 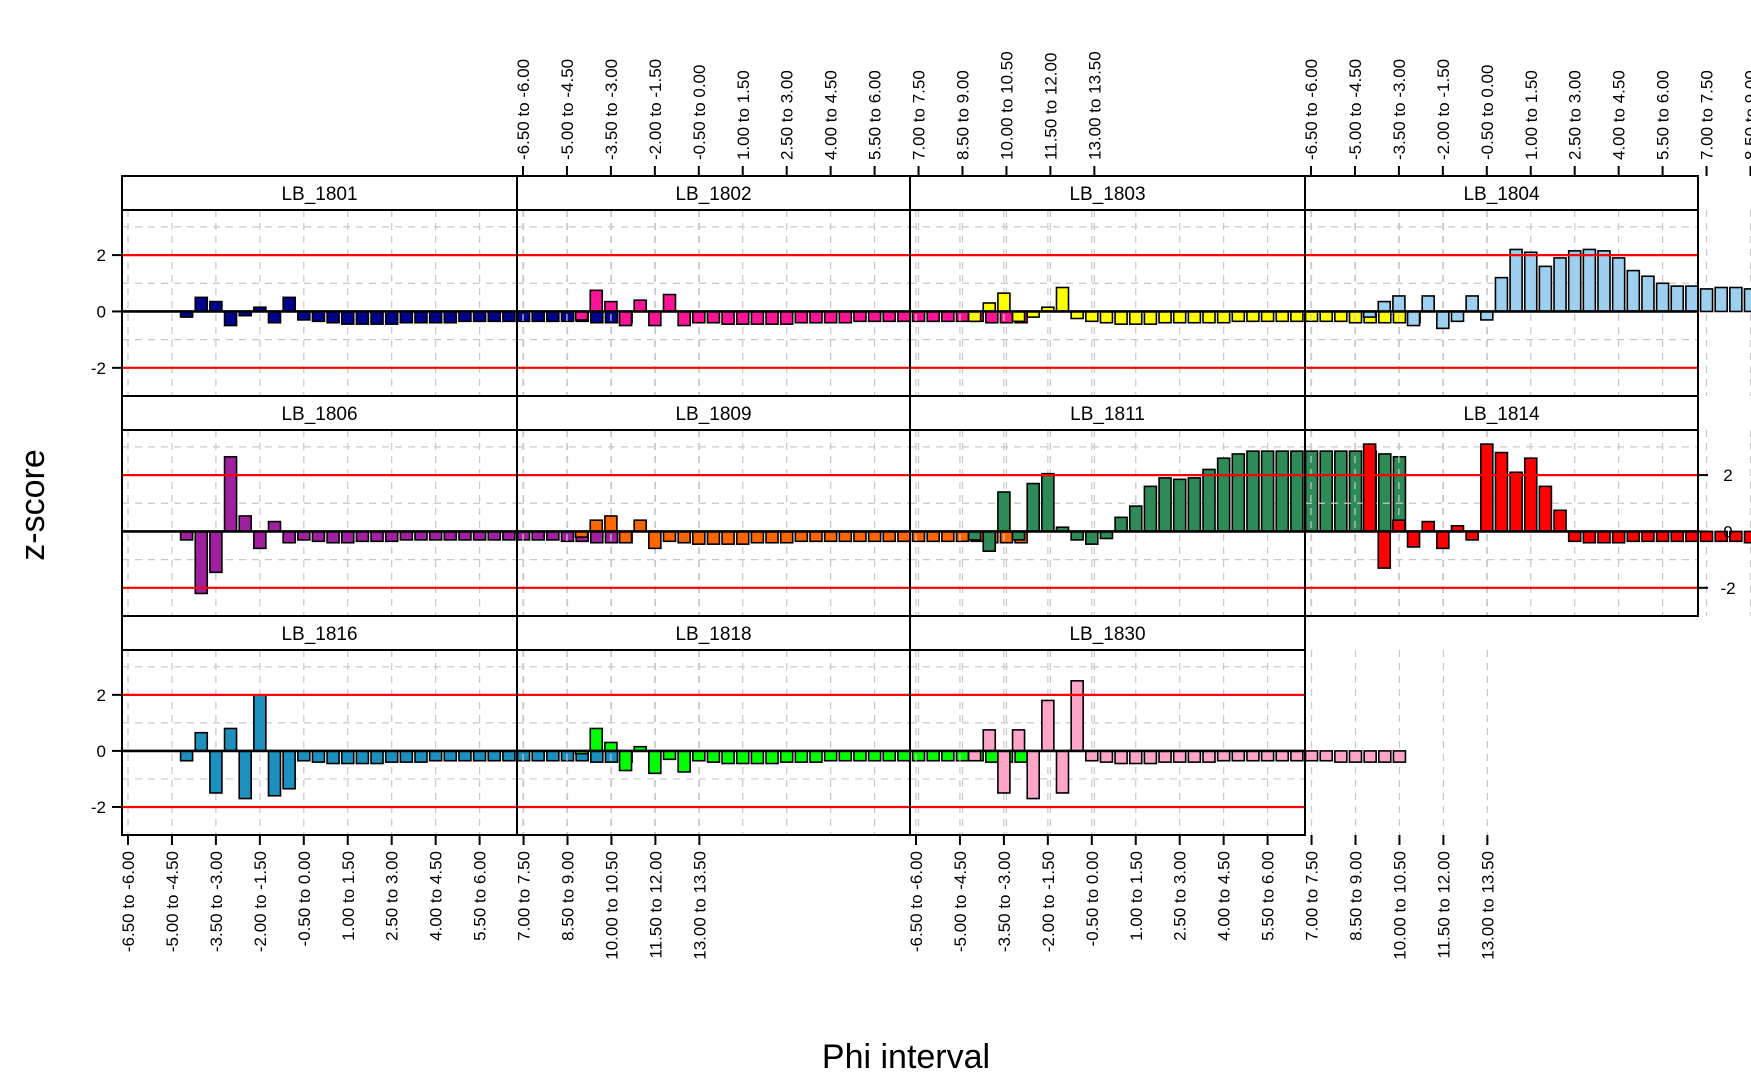 I want to click on x-tick-label: 11.50 to 12.00, so click(x=1050, y=106).